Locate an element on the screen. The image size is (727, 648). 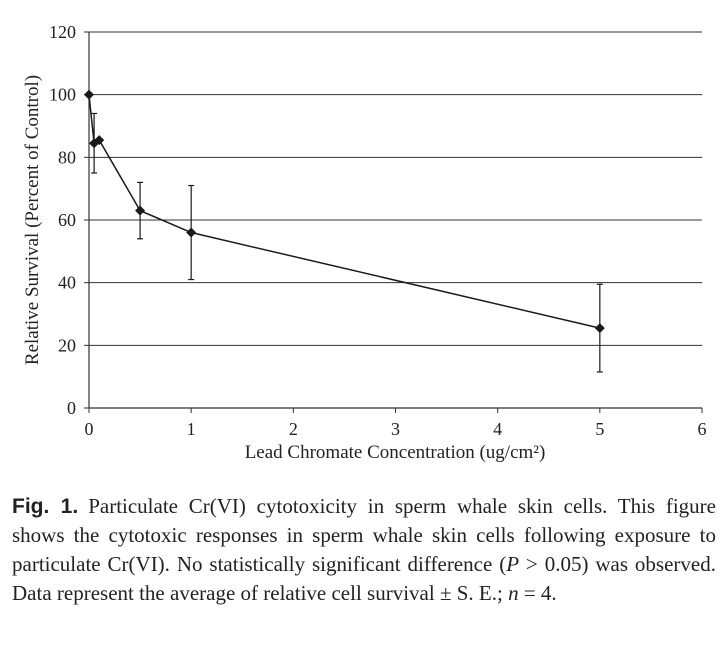
n-symbol: n is located at coordinates (513, 593).